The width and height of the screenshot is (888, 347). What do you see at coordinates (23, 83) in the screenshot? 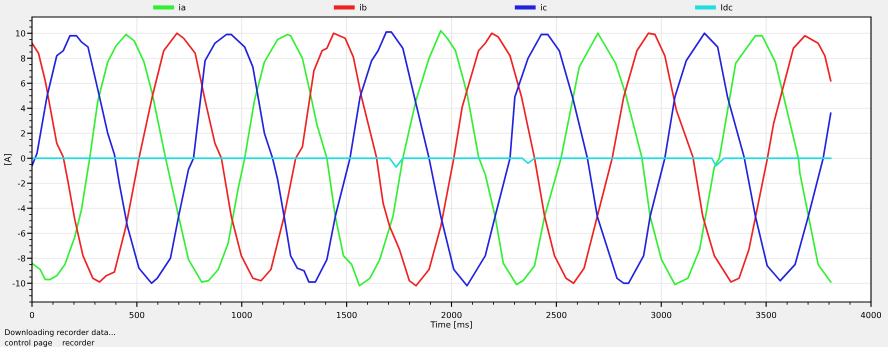
I see `y-tick-label: 6` at bounding box center [23, 83].